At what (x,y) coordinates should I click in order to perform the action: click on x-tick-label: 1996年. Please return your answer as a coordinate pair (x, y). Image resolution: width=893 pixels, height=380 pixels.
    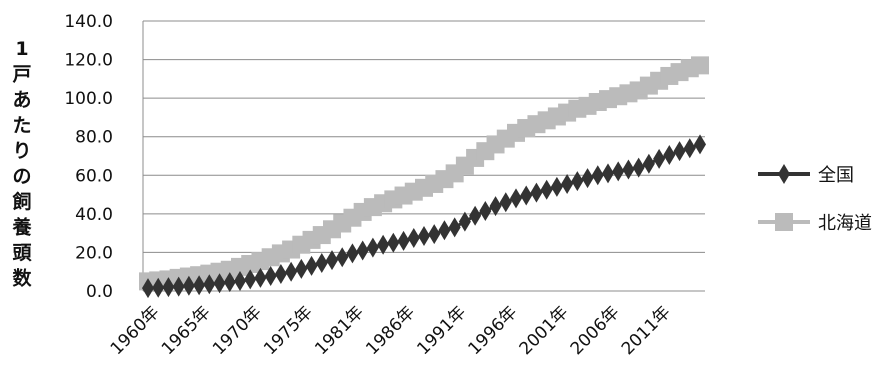
    Looking at the image, I should click on (493, 330).